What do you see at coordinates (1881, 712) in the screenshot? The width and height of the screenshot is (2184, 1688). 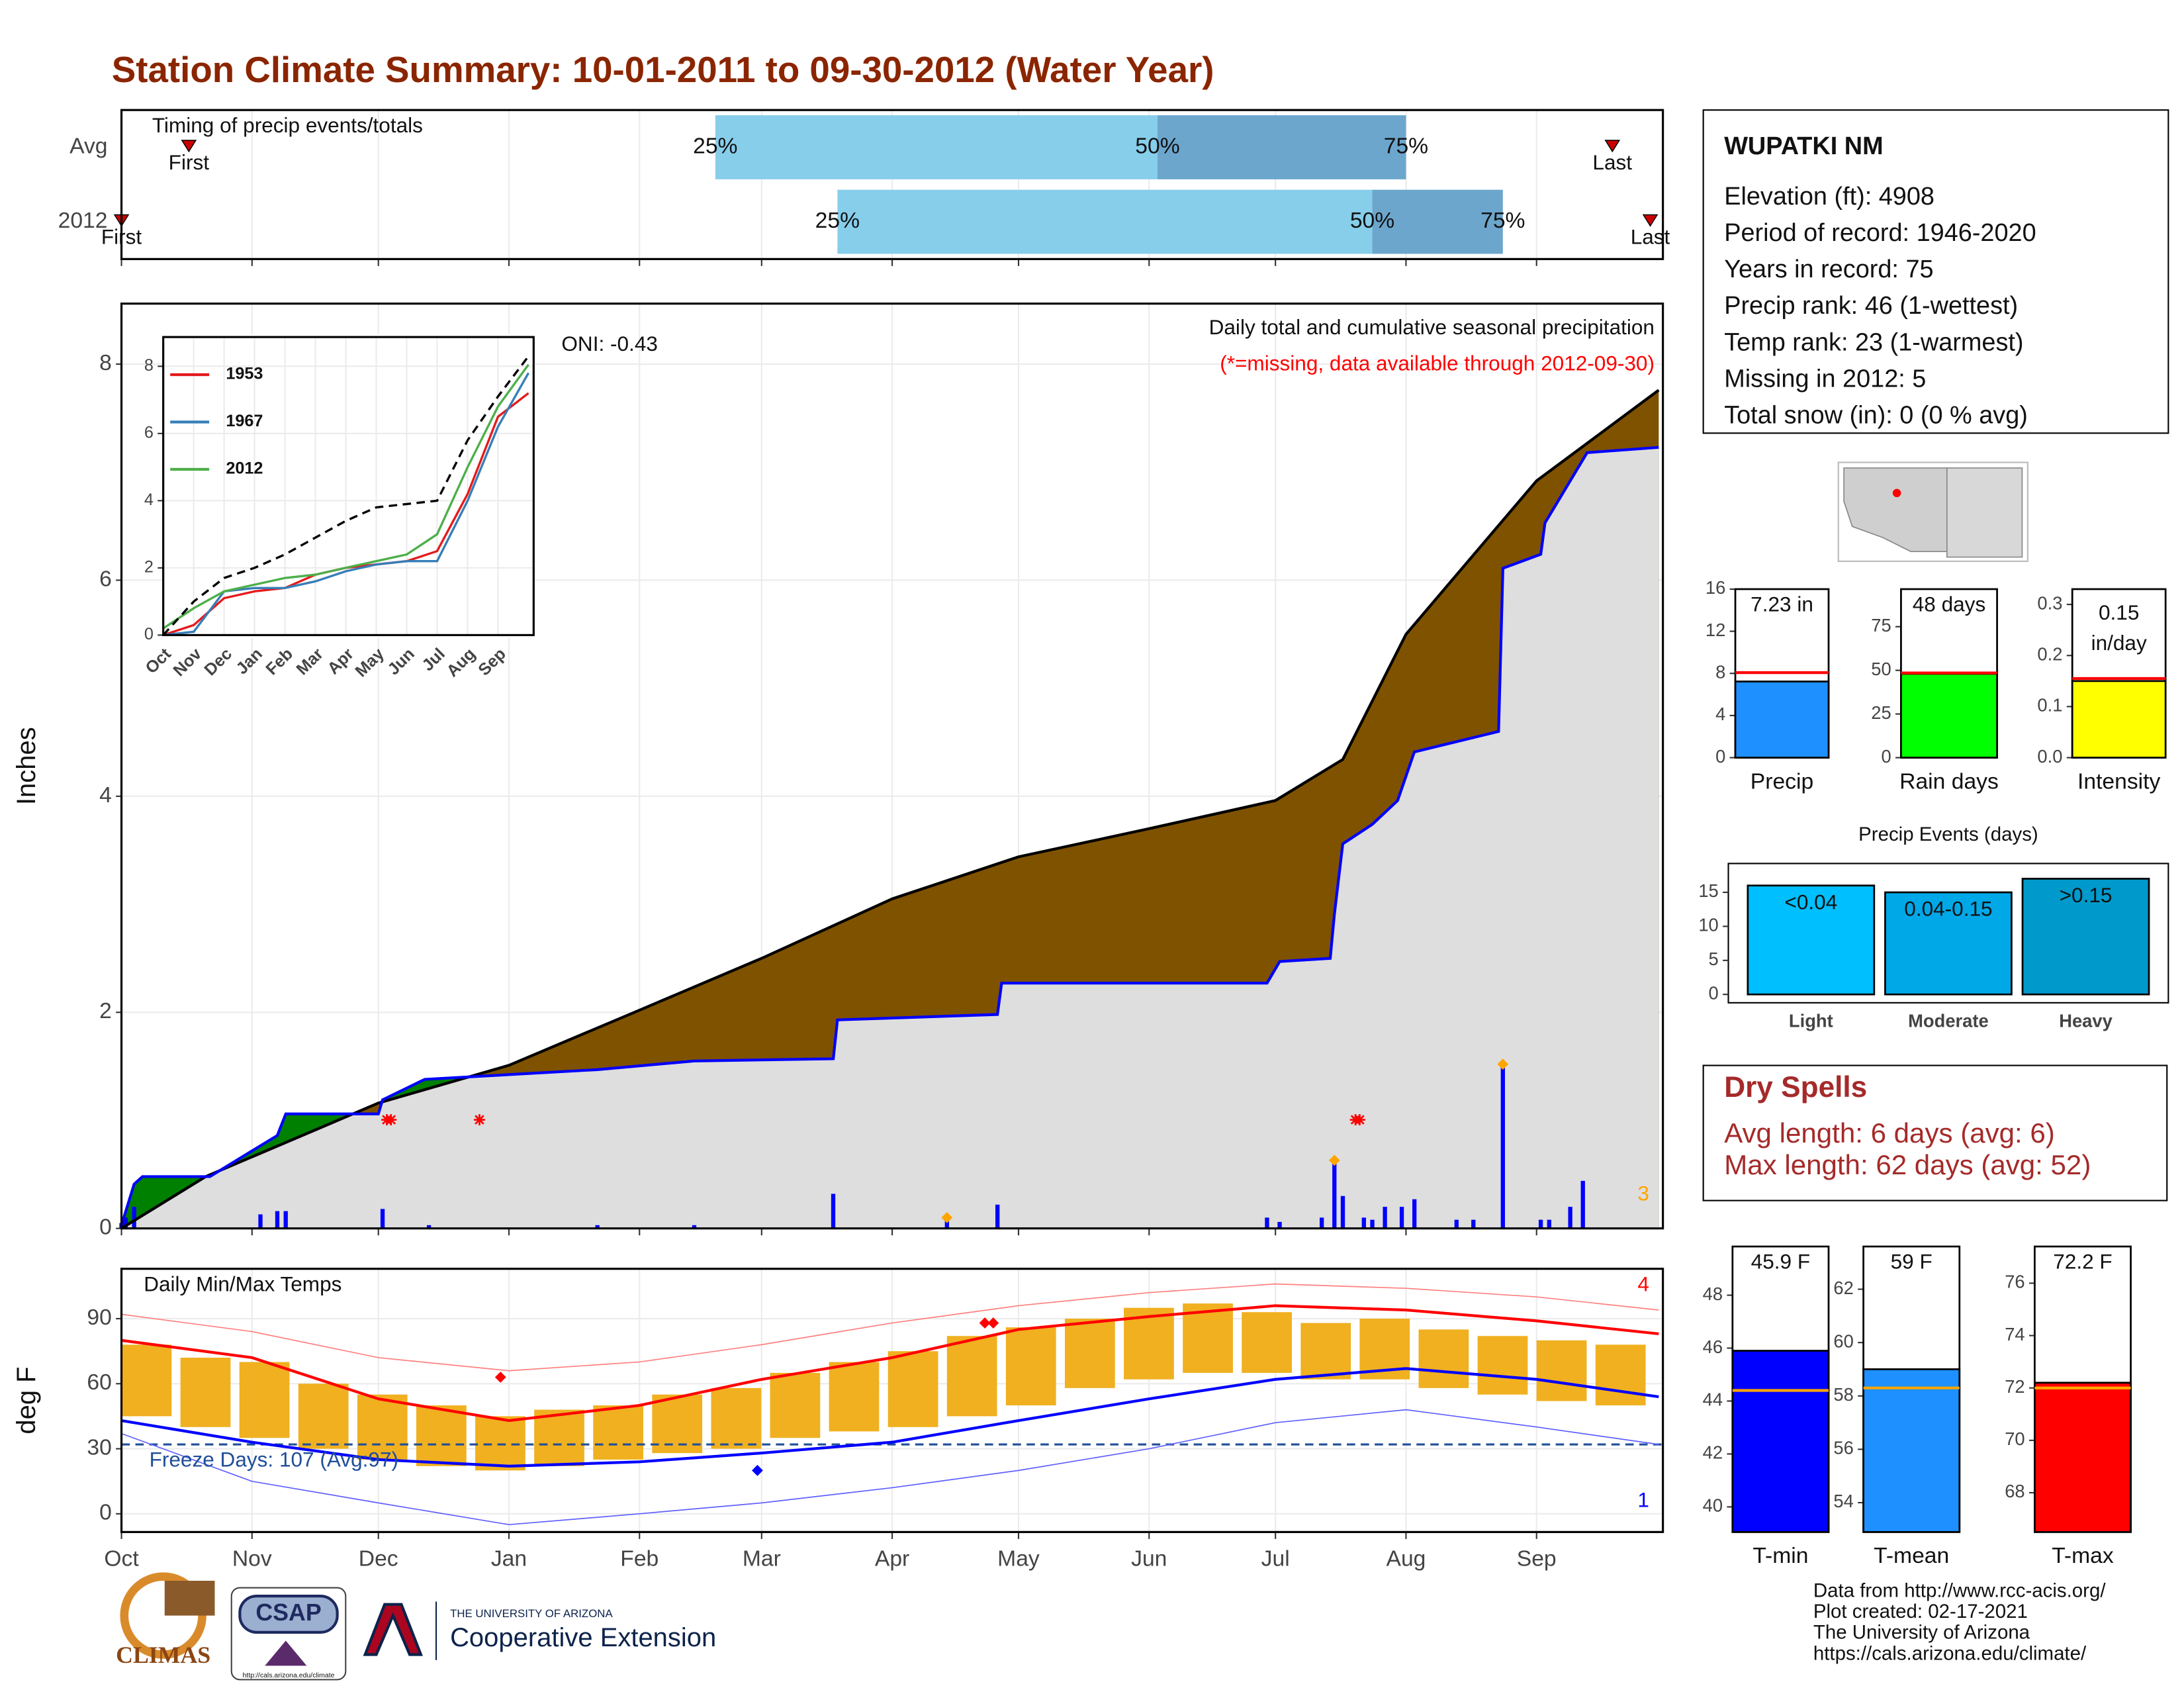 I see `y-tick-label: 25` at bounding box center [1881, 712].